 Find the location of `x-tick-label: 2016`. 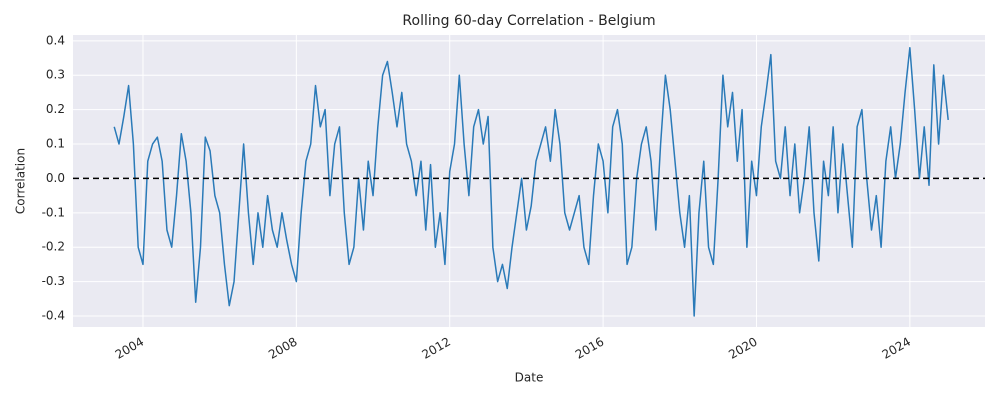

x-tick-label: 2016 is located at coordinates (589, 348).